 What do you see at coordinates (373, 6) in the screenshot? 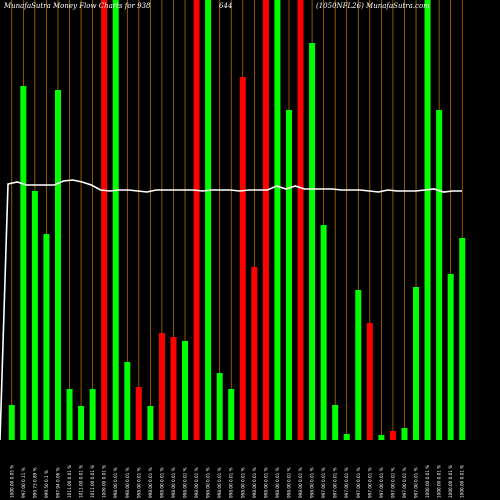
I see `title-part-3: (1050NFL26) MunafaSutra.com` at bounding box center [373, 6].